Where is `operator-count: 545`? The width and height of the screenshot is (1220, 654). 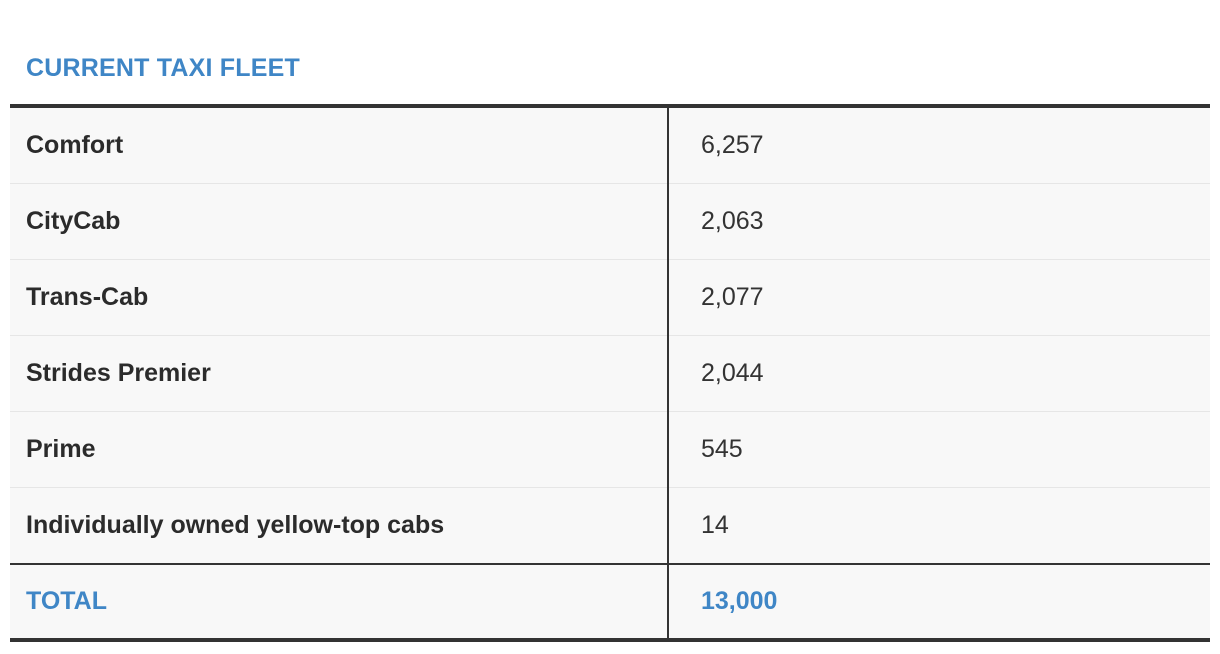 operator-count: 545 is located at coordinates (939, 449).